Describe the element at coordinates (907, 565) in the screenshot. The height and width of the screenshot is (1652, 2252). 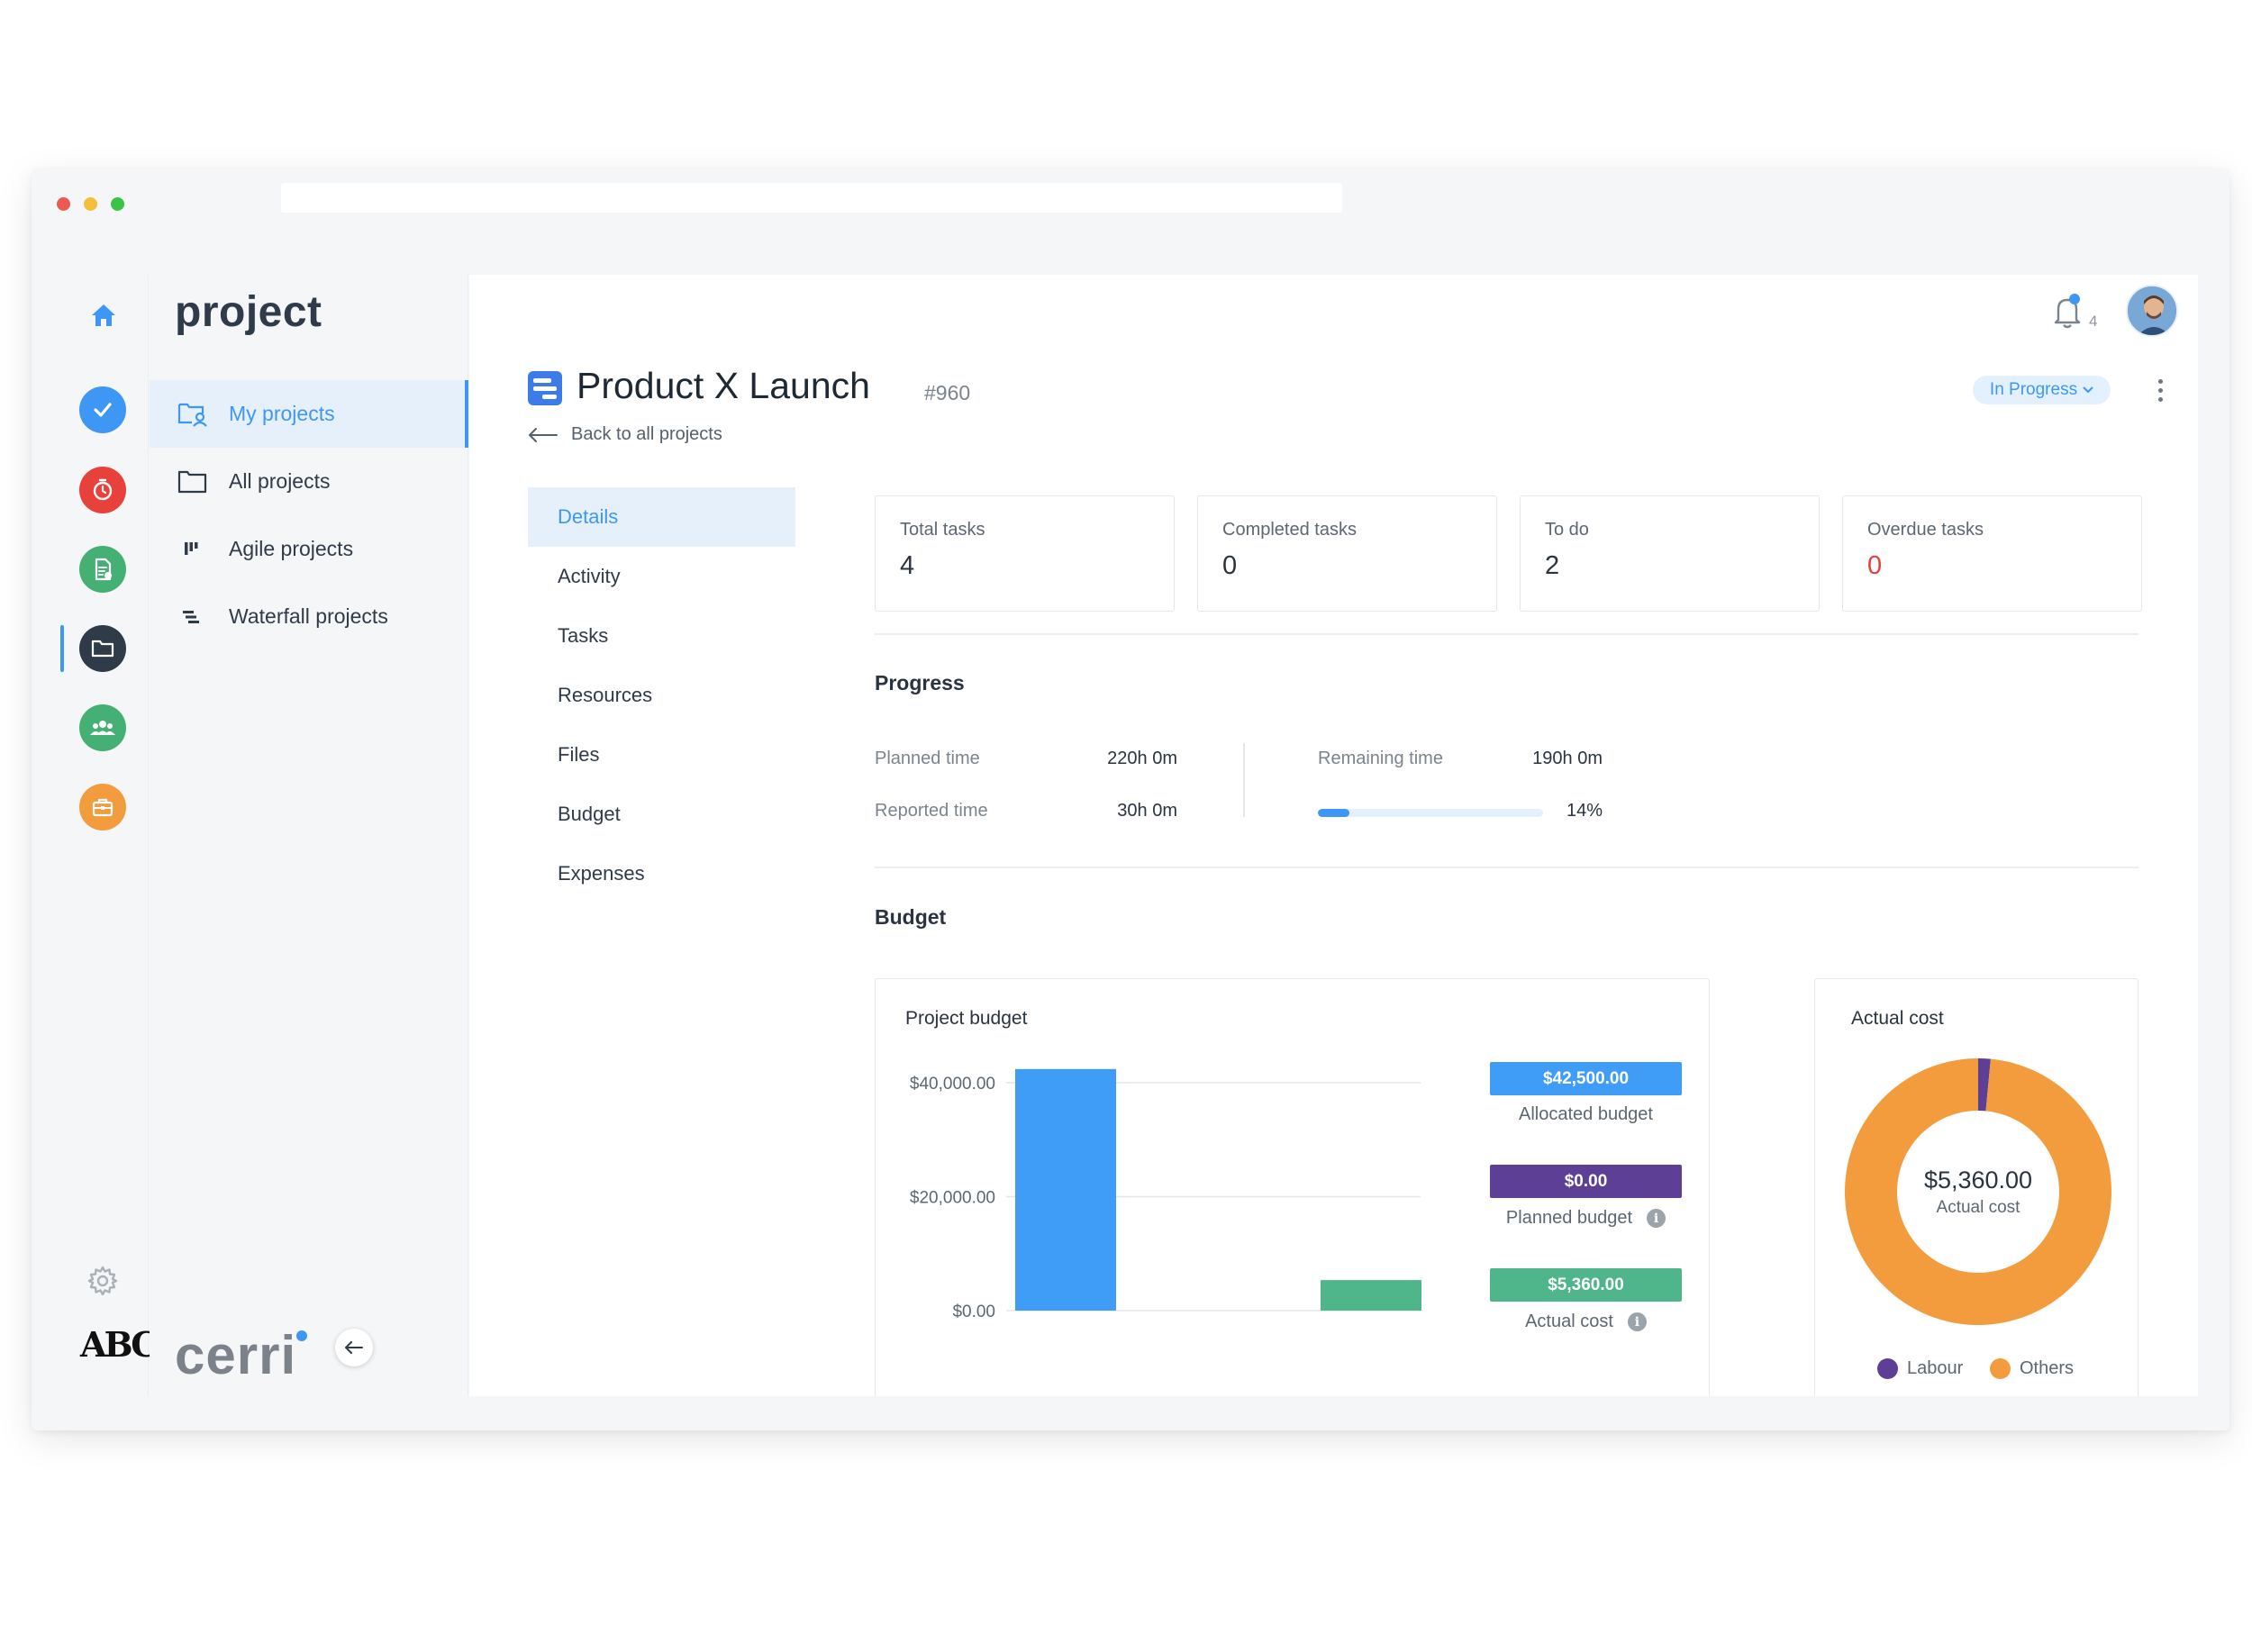
I see `stat-value: 4` at that location.